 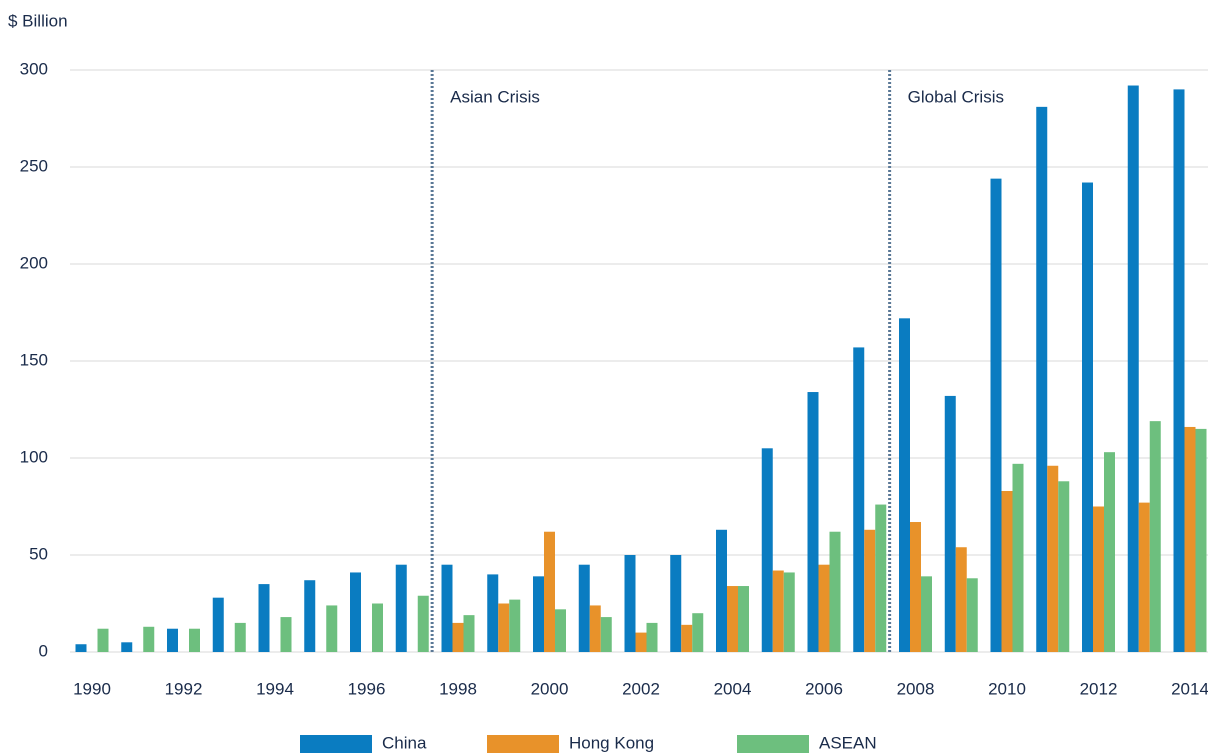 I want to click on y-tick-label: 100, so click(x=34, y=456).